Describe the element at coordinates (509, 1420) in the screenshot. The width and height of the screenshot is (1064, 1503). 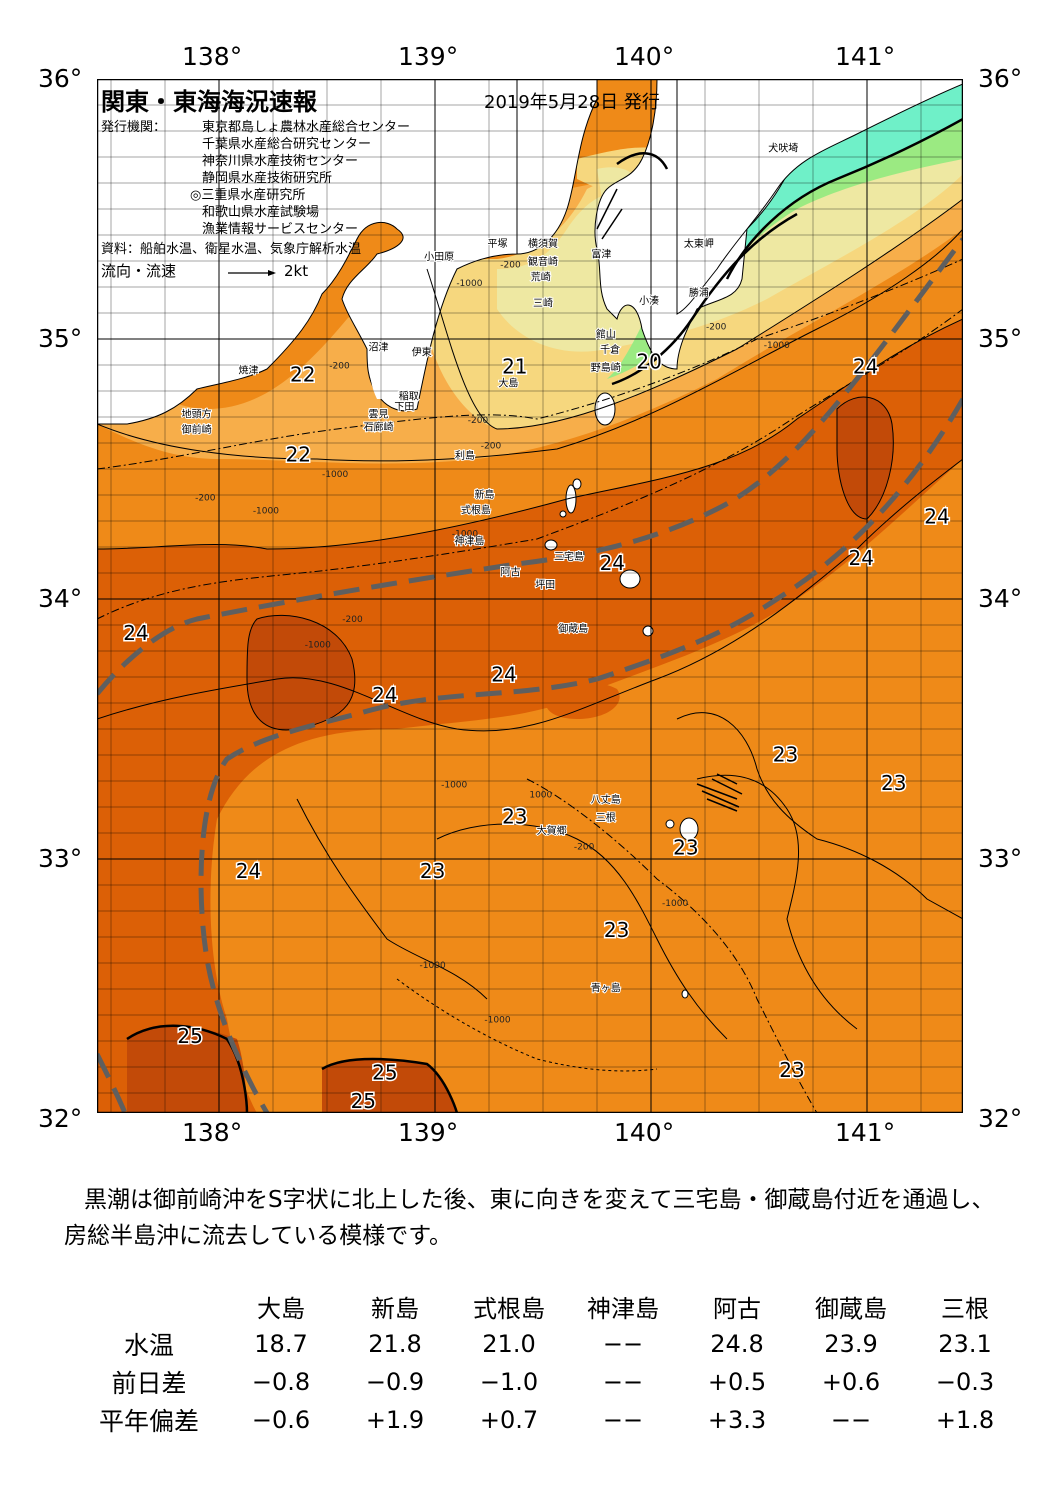
I see `table-cell: +0.7` at that location.